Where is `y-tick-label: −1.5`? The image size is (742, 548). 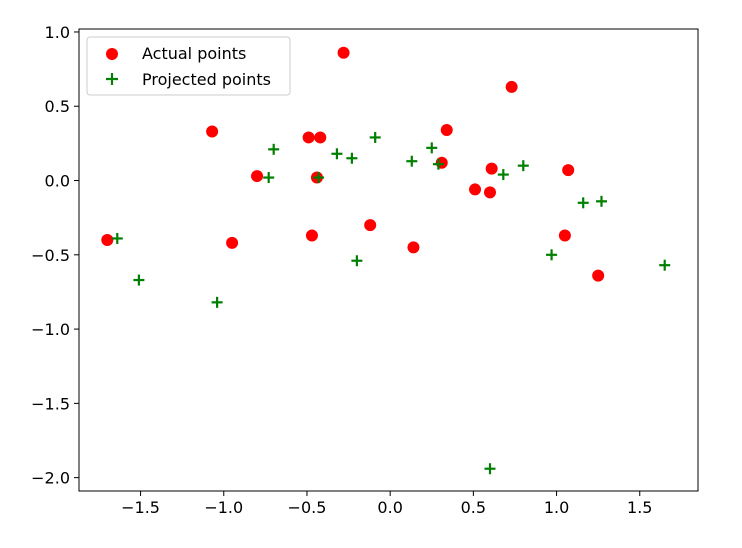 y-tick-label: −1.5 is located at coordinates (50, 403).